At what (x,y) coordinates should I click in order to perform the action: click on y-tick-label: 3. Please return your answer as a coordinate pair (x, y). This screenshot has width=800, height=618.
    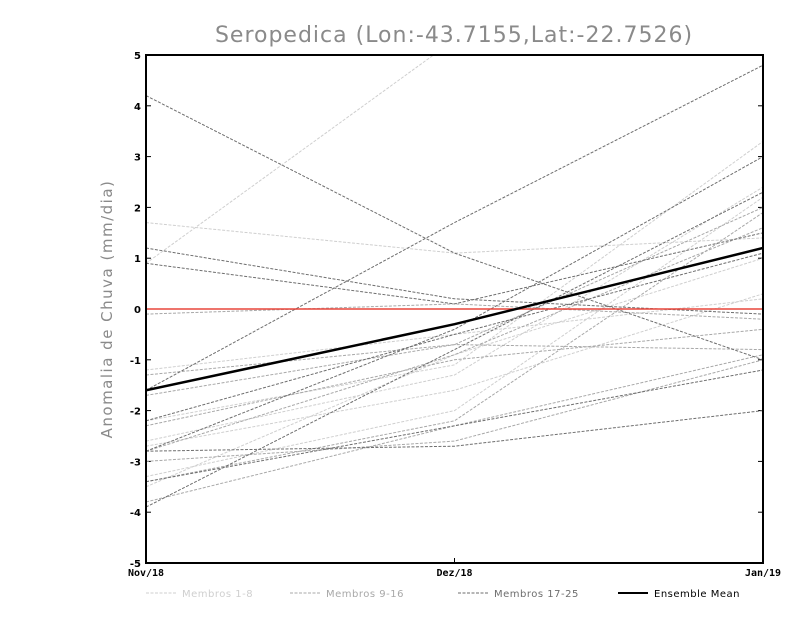
    Looking at the image, I should click on (137, 158).